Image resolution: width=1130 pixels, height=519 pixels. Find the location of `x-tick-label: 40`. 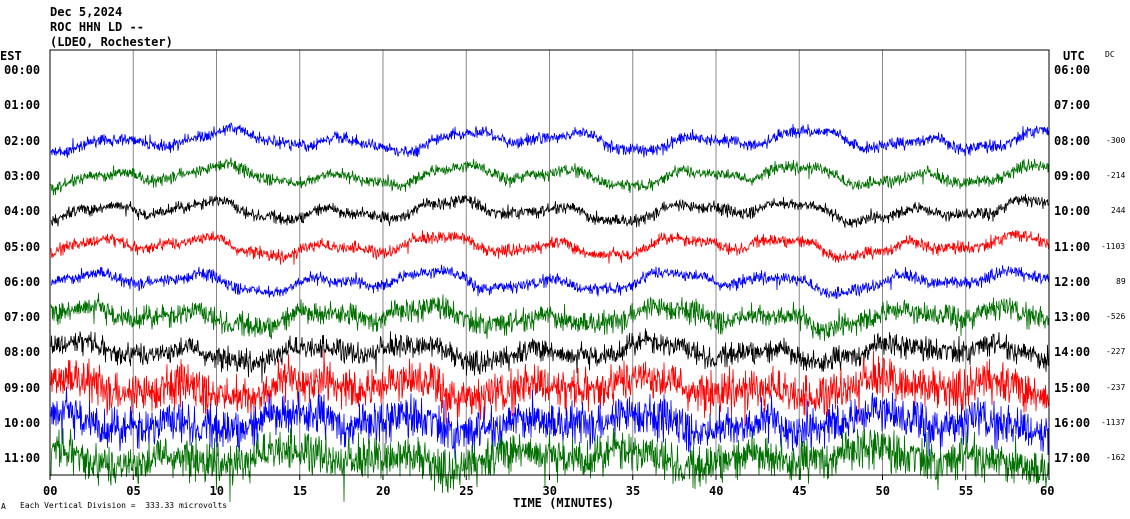

x-tick-label: 40 is located at coordinates (716, 491).